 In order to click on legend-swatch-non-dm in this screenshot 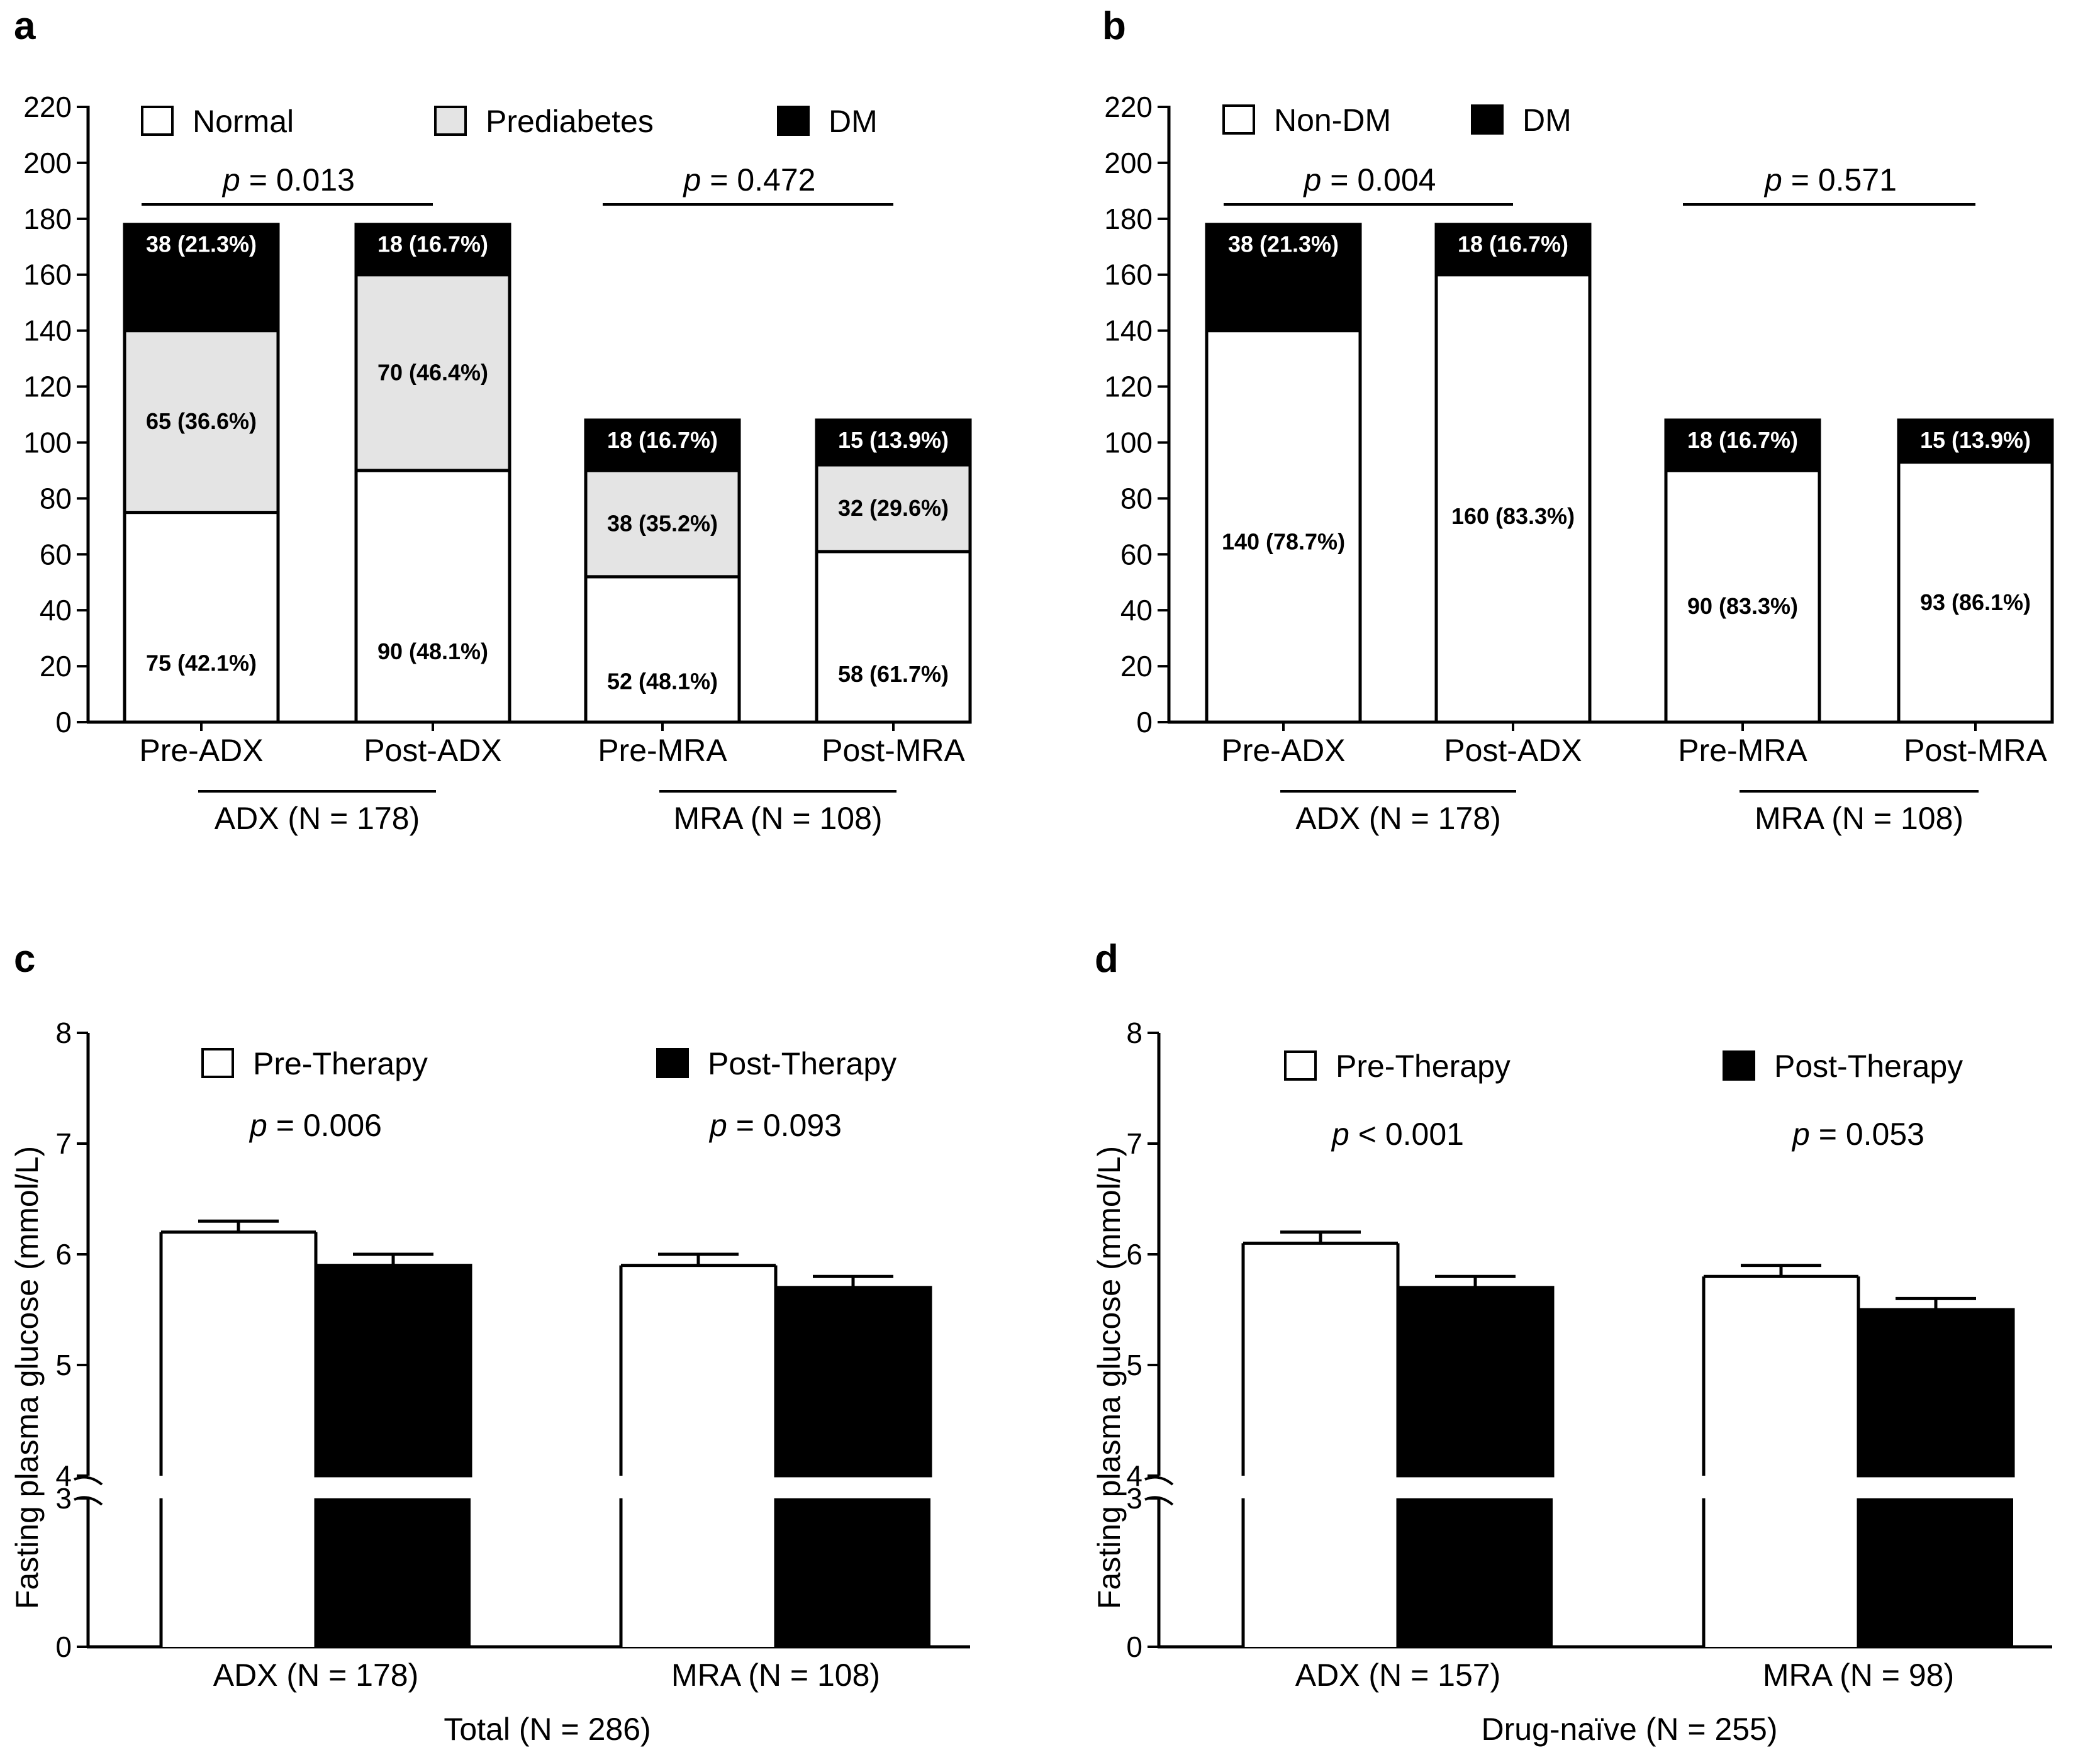, I will do `click(1238, 119)`.